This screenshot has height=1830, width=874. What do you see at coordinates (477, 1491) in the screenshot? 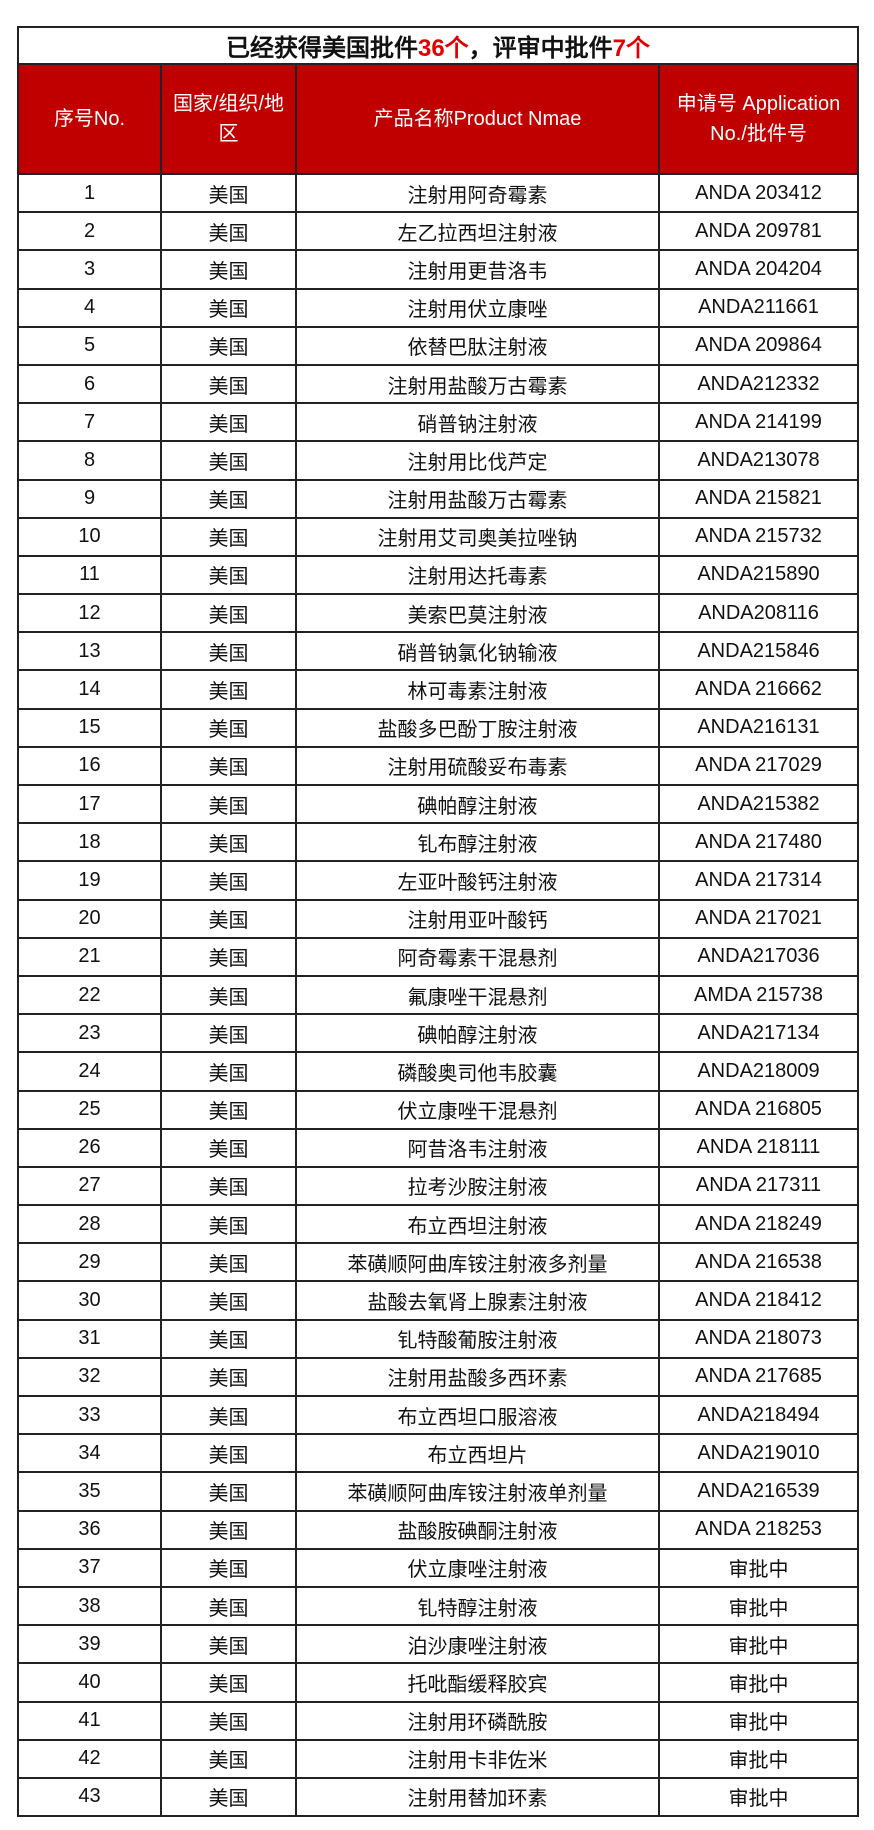
I see `cell-product: 苯磺顺阿曲库铵注射液单剂量` at bounding box center [477, 1491].